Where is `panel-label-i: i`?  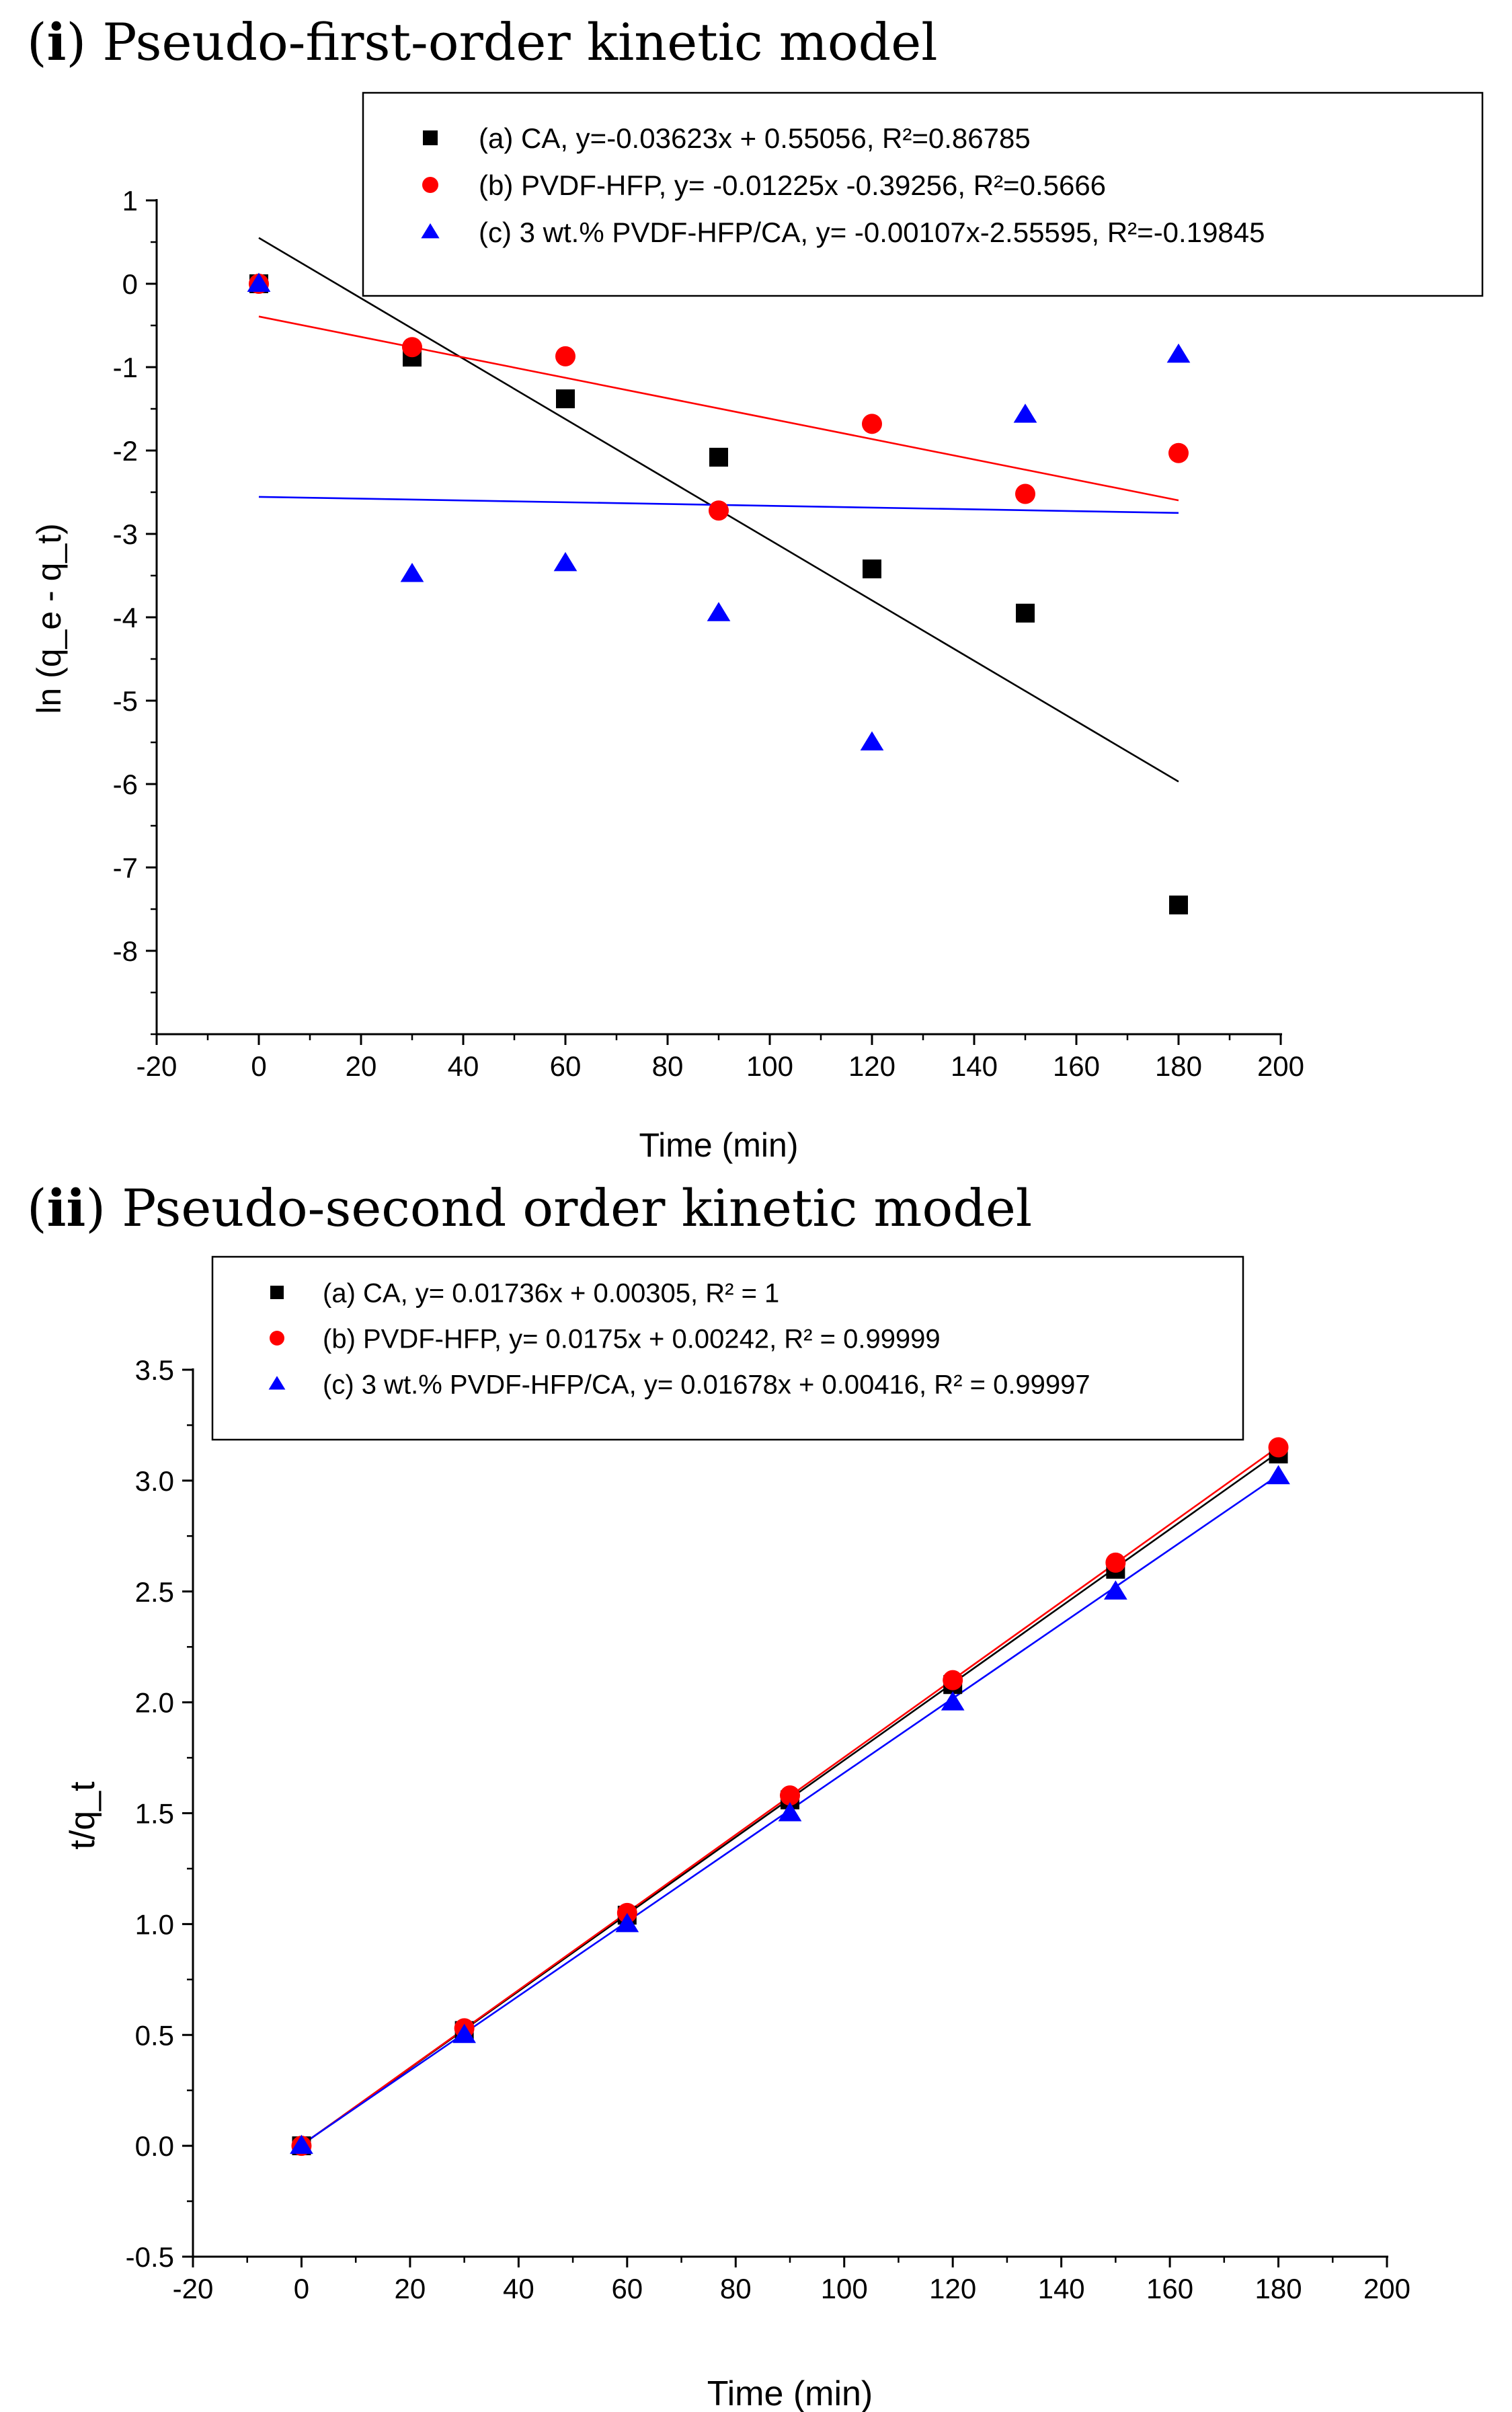 panel-label-i: i is located at coordinates (57, 42).